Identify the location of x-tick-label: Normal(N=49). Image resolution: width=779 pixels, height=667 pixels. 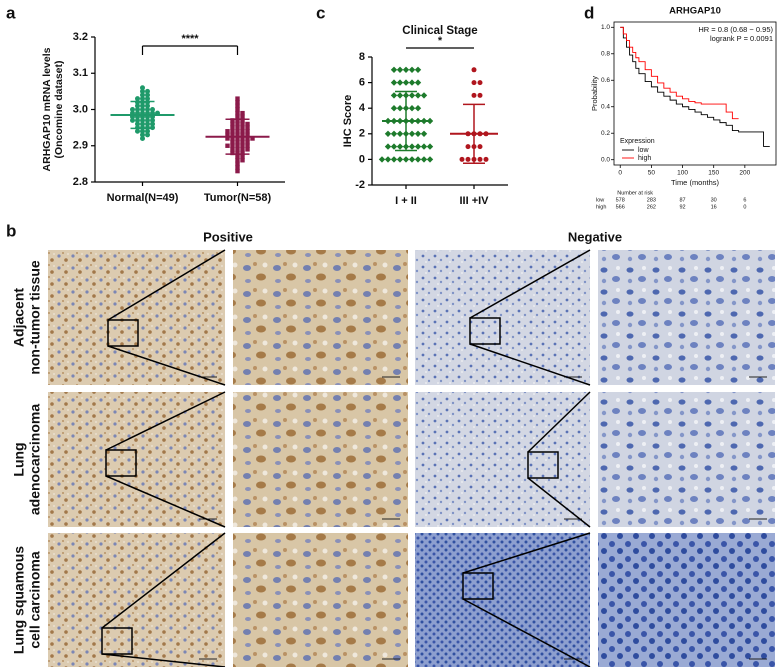
(143, 198).